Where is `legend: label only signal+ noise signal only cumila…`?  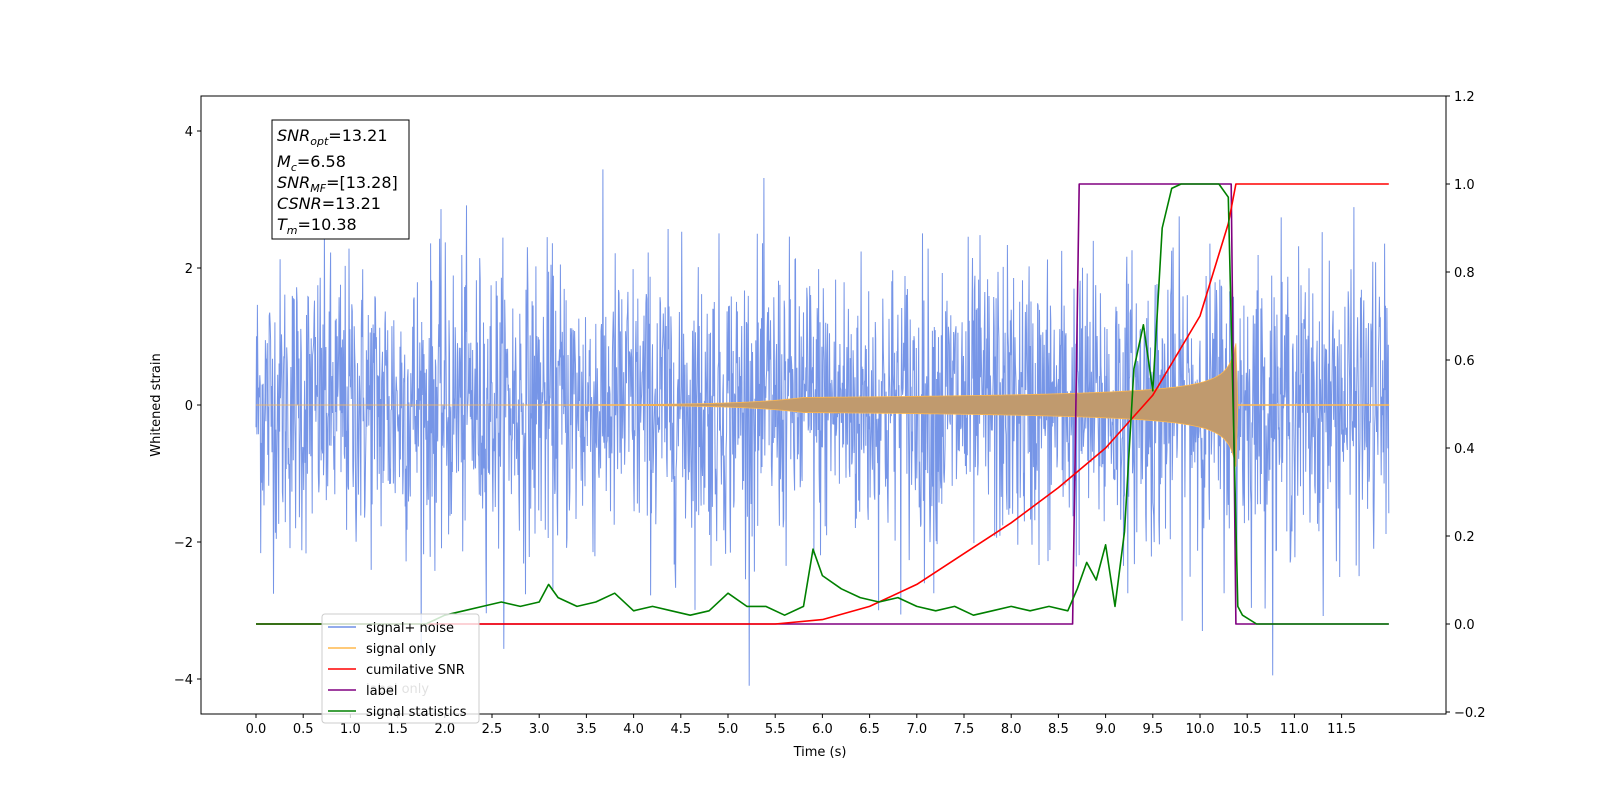 legend: label only signal+ noise signal only cumila… is located at coordinates (400, 668).